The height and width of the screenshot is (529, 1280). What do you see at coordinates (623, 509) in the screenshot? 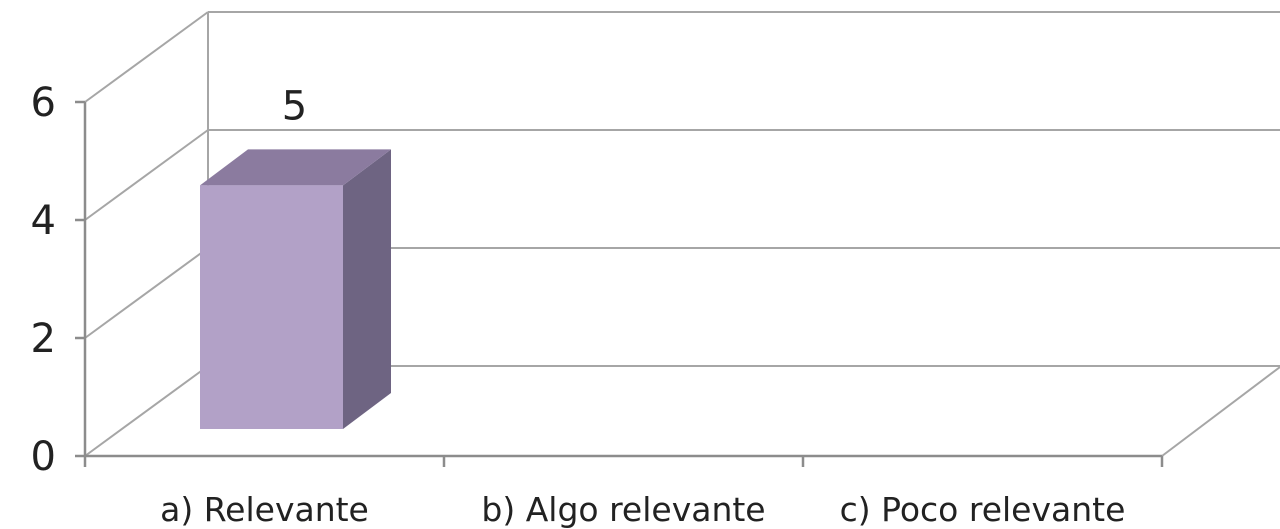
I see `x-tick-label: b) Algo relevante` at bounding box center [623, 509].